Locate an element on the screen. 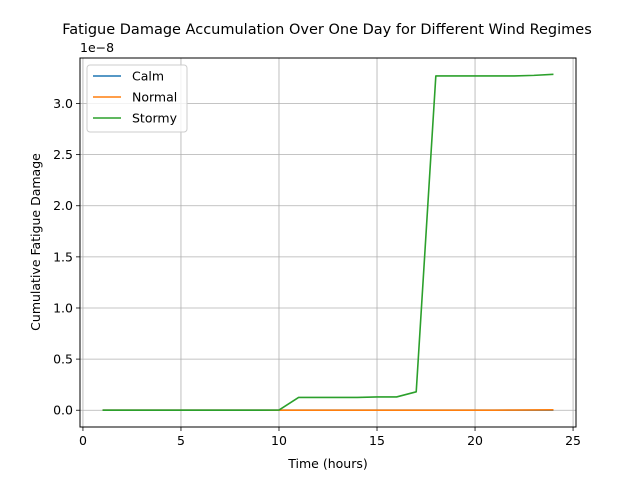  y-offset-label: 1e−8 is located at coordinates (97, 47).